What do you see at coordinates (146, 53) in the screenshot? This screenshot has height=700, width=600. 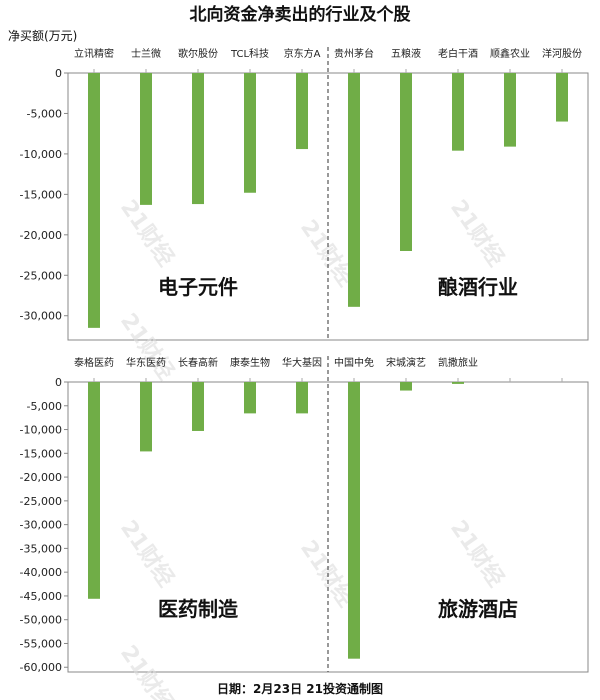 I see `x-tick-label: 士兰微` at bounding box center [146, 53].